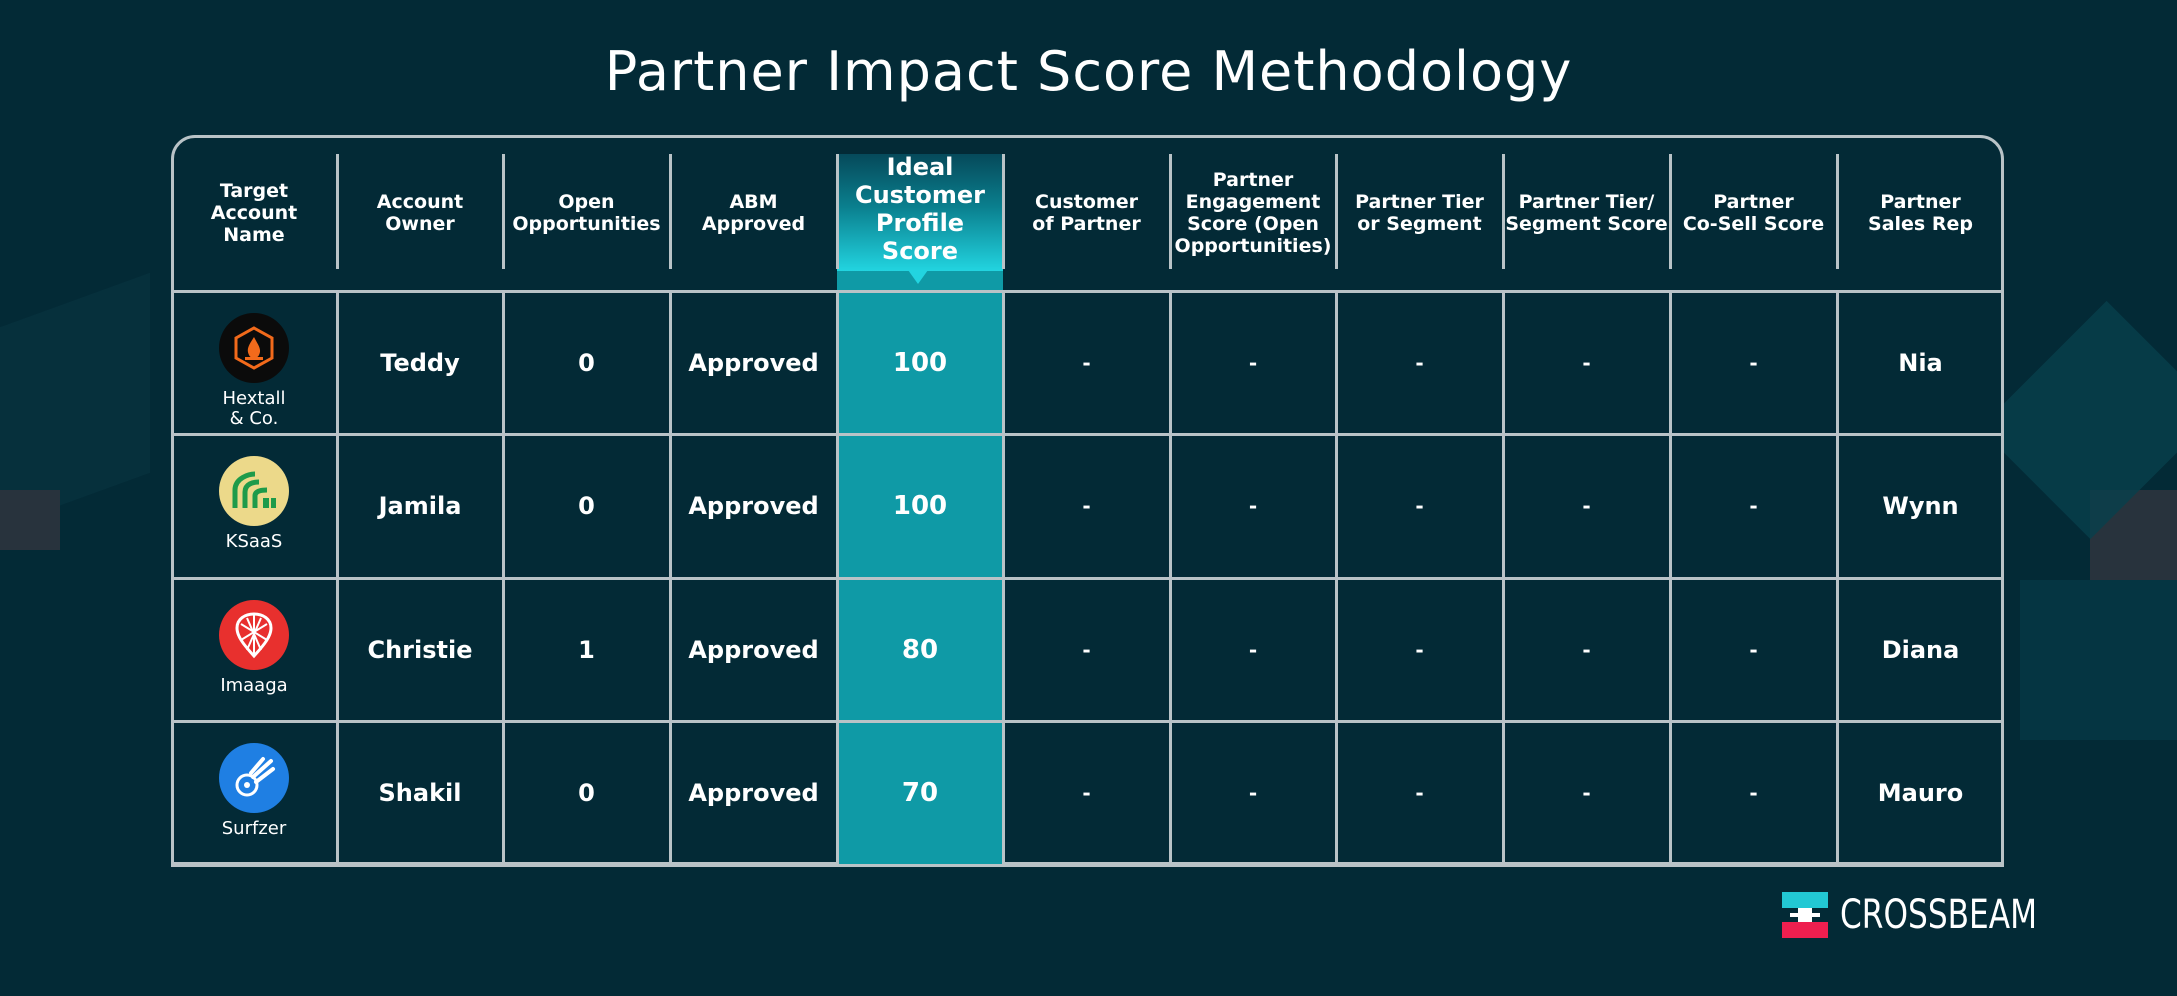 Image resolution: width=2177 pixels, height=996 pixels. I want to click on target-account-cell: Surfzer, so click(254, 791).